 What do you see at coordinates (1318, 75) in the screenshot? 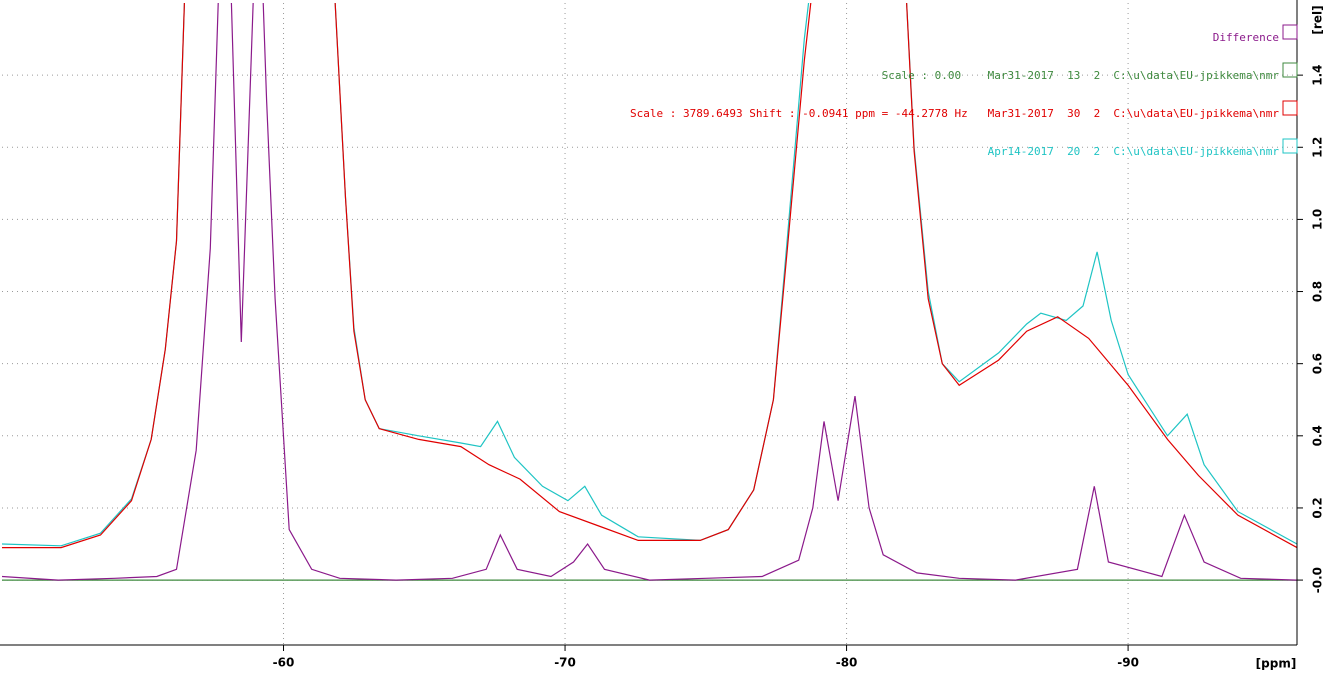
I see `y-tick-label: 1.4` at bounding box center [1318, 75].